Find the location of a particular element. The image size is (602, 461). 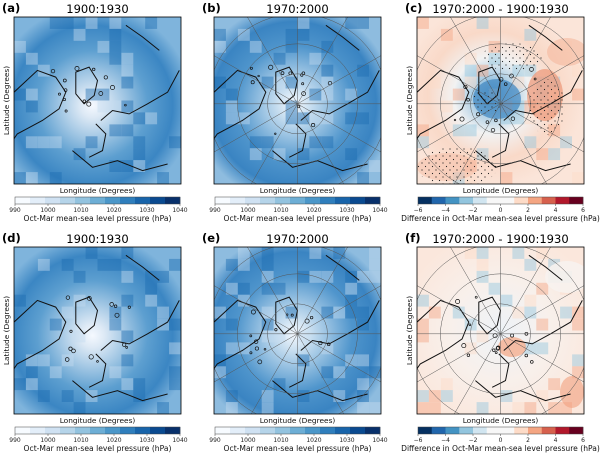

panel-c-frame is located at coordinates (500, 100).